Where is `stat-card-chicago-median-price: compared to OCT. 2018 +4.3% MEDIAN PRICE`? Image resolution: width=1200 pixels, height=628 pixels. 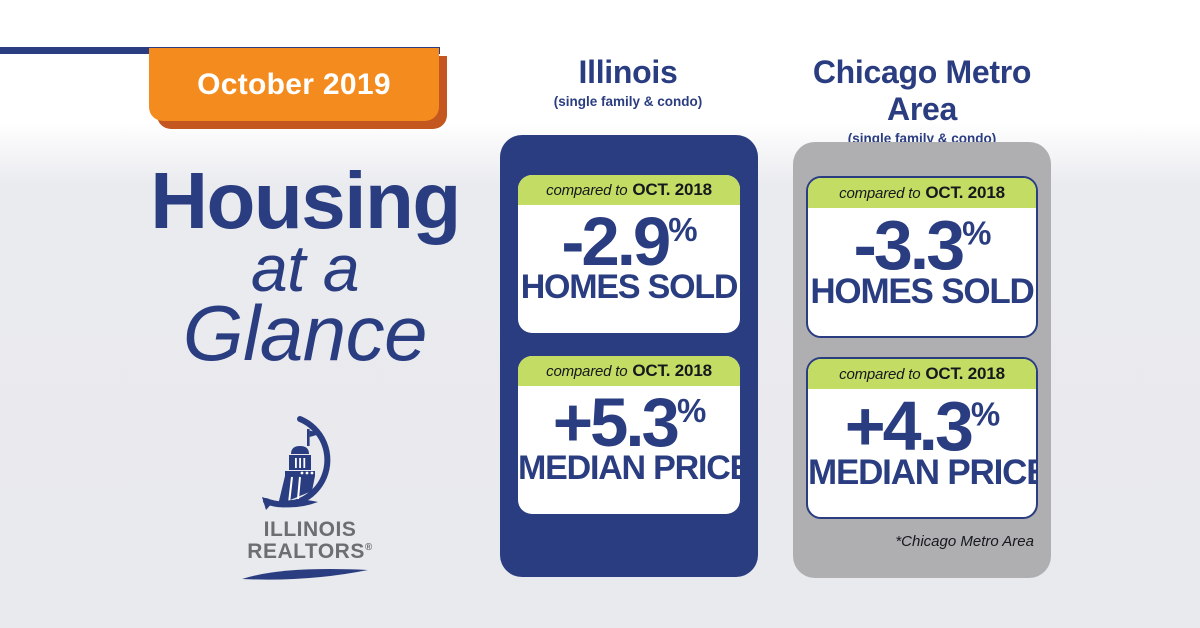
stat-card-chicago-median-price: compared to OCT. 2018 +4.3% MEDIAN PRICE is located at coordinates (922, 438).